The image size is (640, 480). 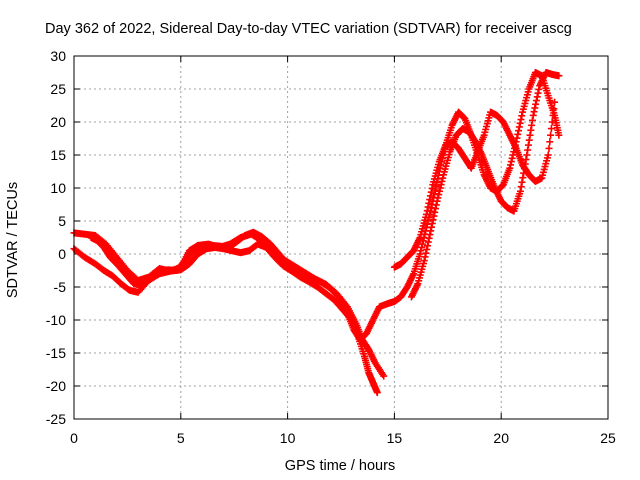 What do you see at coordinates (56, 419) in the screenshot?
I see `y-tick-label: -25` at bounding box center [56, 419].